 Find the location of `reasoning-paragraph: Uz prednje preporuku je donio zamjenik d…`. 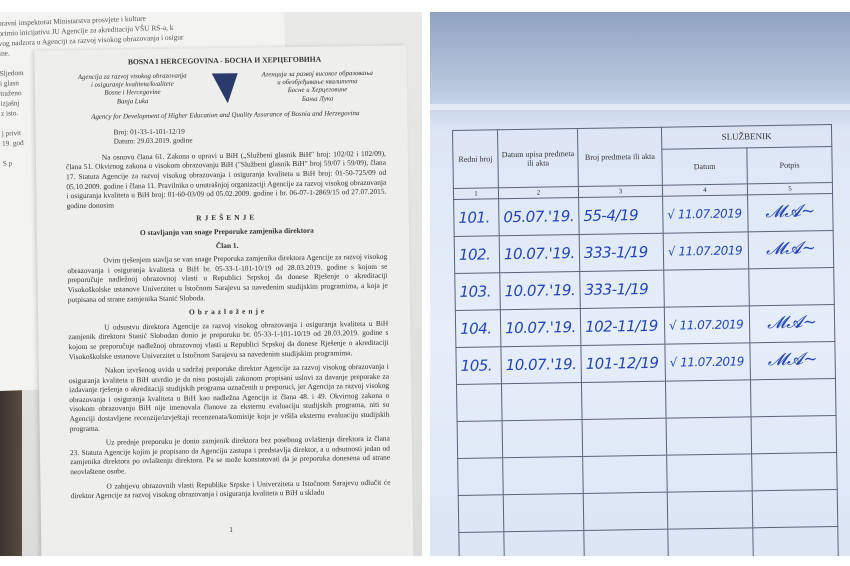

reasoning-paragraph: Uz prednje preporuku je donio zamjenik d… is located at coordinates (230, 455).